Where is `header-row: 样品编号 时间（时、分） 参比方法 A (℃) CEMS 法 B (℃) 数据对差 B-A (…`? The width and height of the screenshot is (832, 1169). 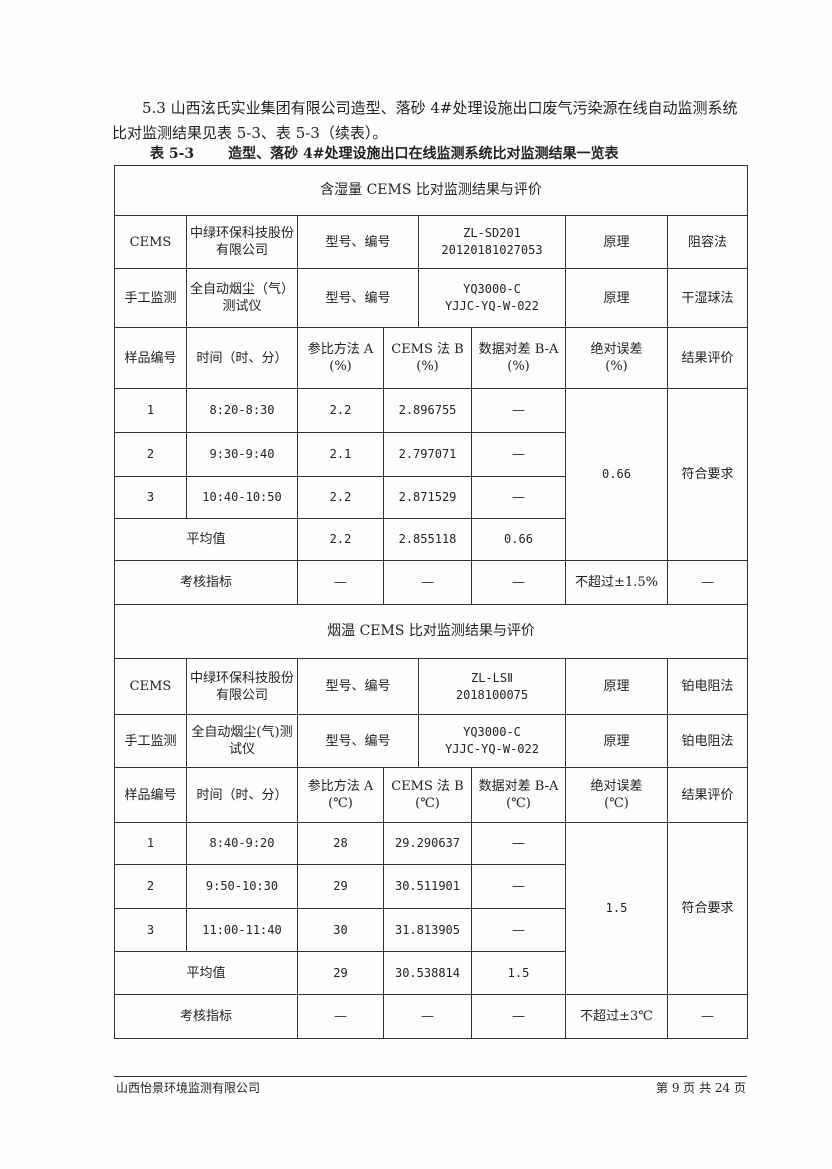 header-row: 样品编号 时间（时、分） 参比方法 A (℃) CEMS 法 B (℃) 数据对差 B-A (… is located at coordinates (431, 795).